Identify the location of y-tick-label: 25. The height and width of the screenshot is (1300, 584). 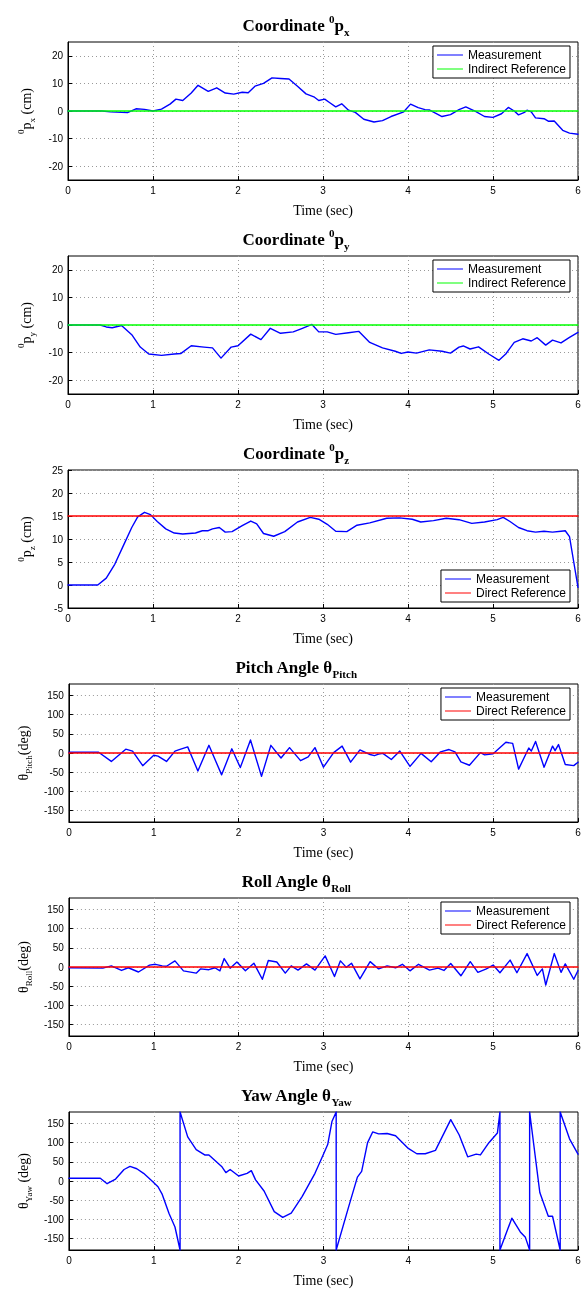
(57, 470).